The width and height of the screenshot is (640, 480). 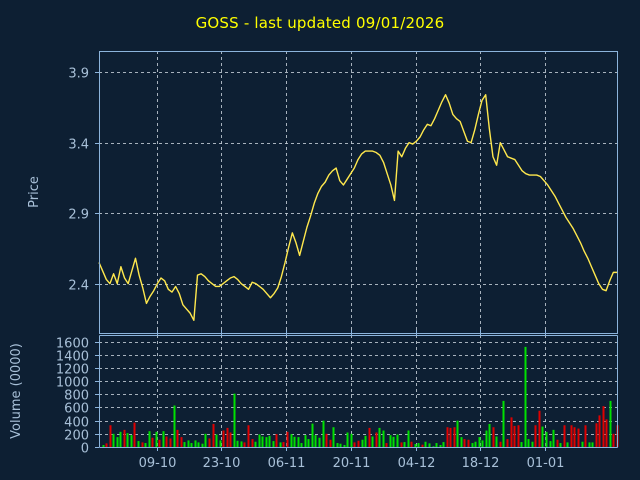 What do you see at coordinates (78, 145) in the screenshot?
I see `price-tick-label: 3.4` at bounding box center [78, 145].